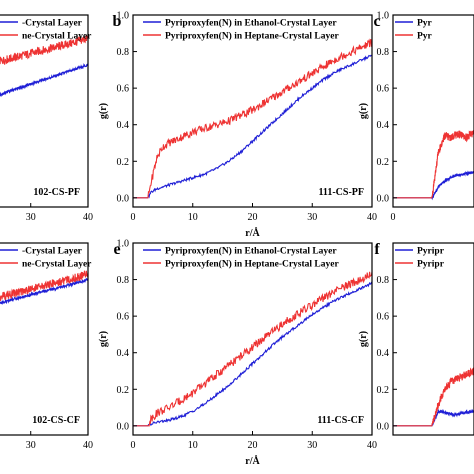  I want to click on panel-corner-label: 102-CS-PF, so click(56, 192).